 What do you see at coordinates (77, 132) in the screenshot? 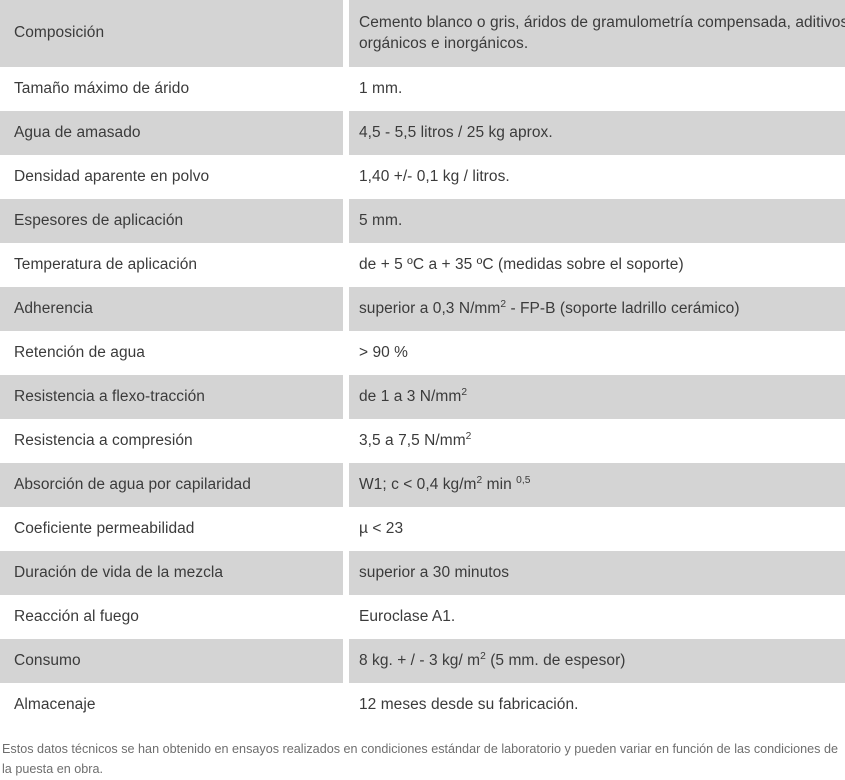
I see `property-cell: Agua de amasado` at bounding box center [77, 132].